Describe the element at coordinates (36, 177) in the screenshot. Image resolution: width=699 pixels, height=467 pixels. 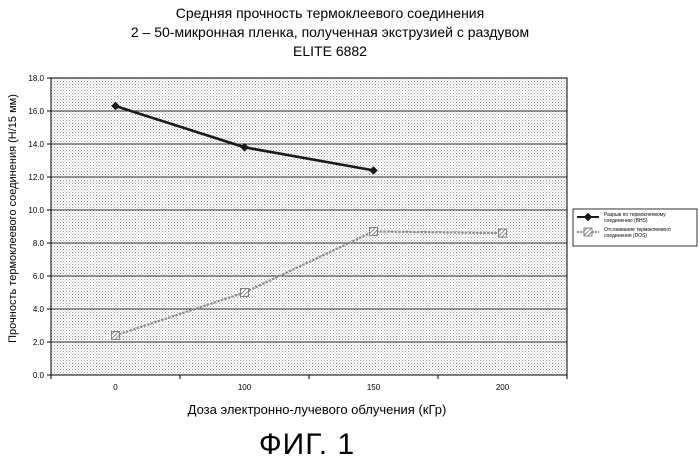
I see `y-tick-label: 12.0` at that location.